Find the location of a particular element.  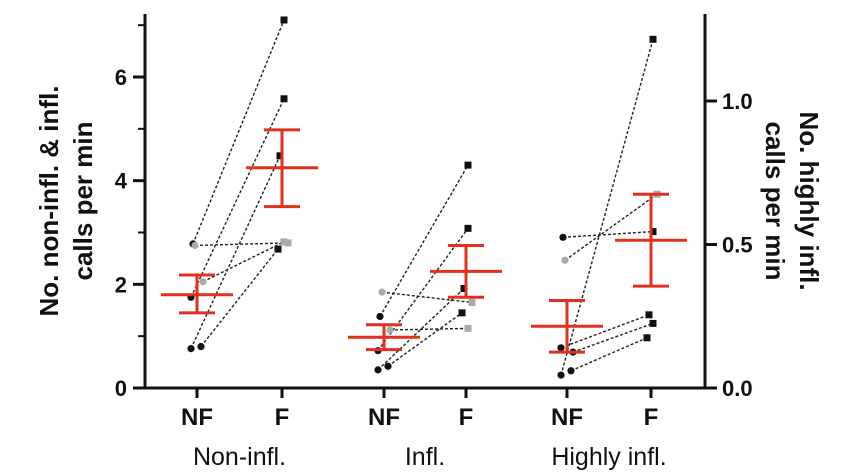

left-axis-title: No. non-infl. & infl. calls per min is located at coordinates (66, 200).